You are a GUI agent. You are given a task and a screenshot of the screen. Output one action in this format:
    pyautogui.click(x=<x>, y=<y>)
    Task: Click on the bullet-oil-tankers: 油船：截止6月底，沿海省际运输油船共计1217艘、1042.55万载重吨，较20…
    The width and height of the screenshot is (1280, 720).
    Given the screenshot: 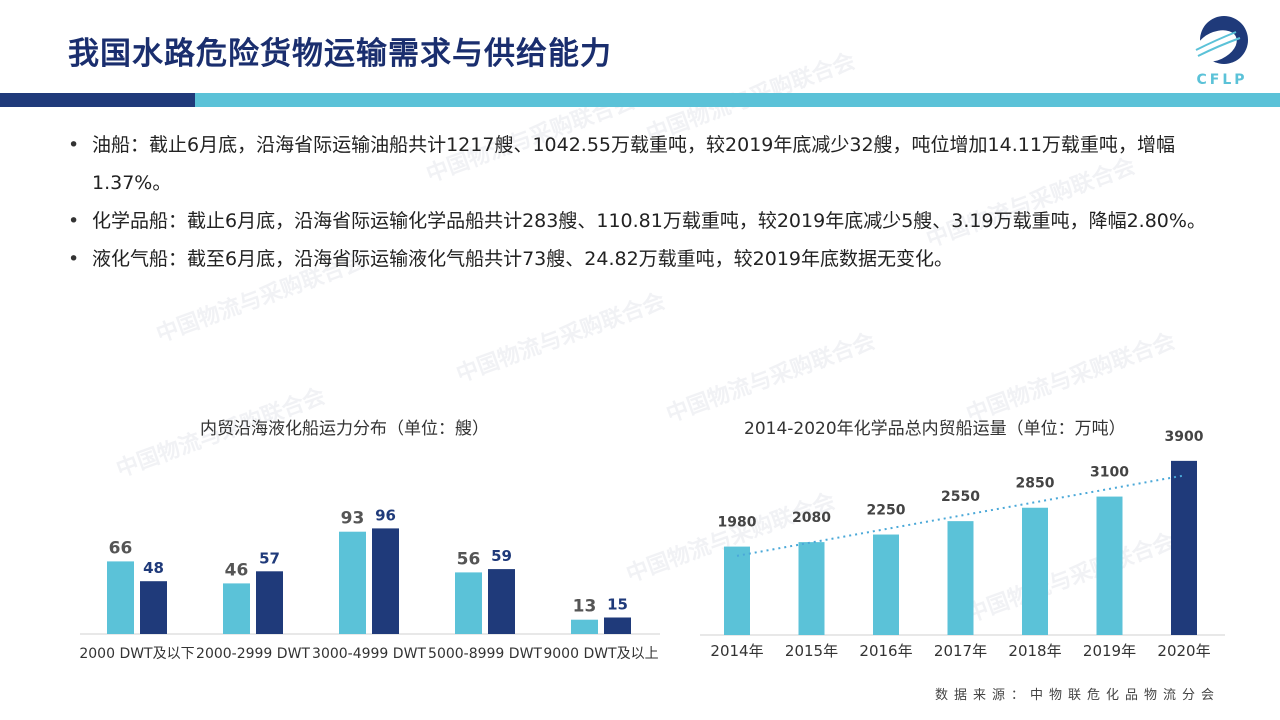 What is the action you would take?
    pyautogui.click(x=648, y=164)
    